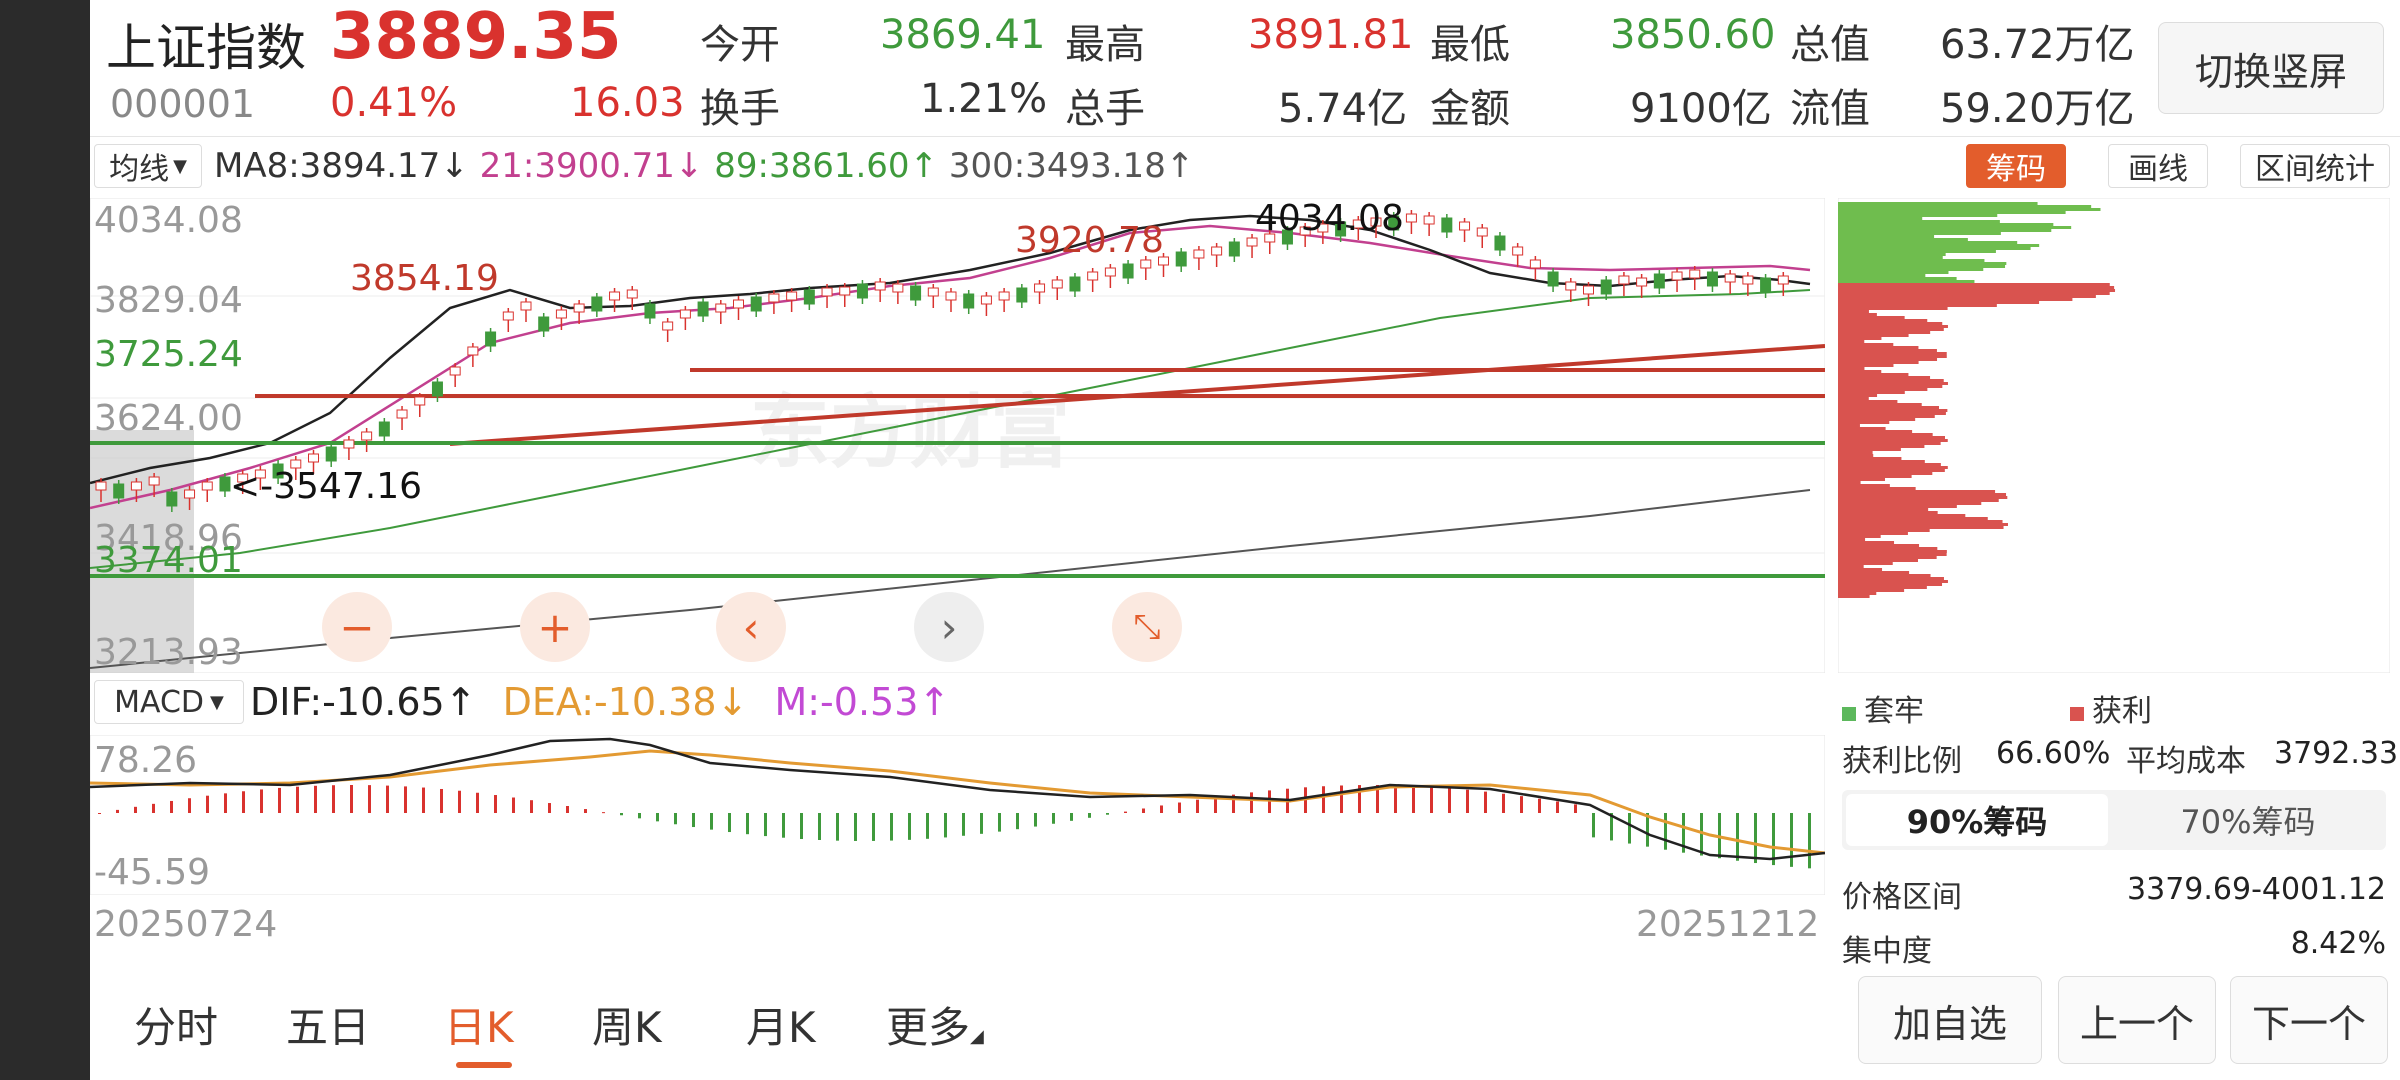 This screenshot has width=2400, height=1080. I want to click on add-watchlist-button: 加自选, so click(1950, 1020).